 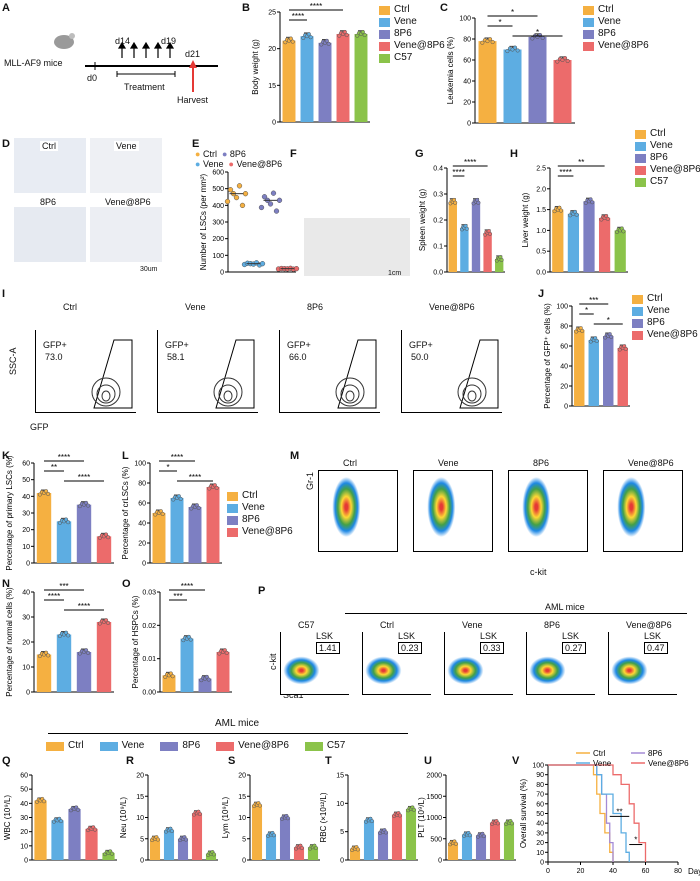 What do you see at coordinates (123, 818) in the screenshot?
I see `y-axis-title: Neu (10⁹/L)` at bounding box center [123, 818].